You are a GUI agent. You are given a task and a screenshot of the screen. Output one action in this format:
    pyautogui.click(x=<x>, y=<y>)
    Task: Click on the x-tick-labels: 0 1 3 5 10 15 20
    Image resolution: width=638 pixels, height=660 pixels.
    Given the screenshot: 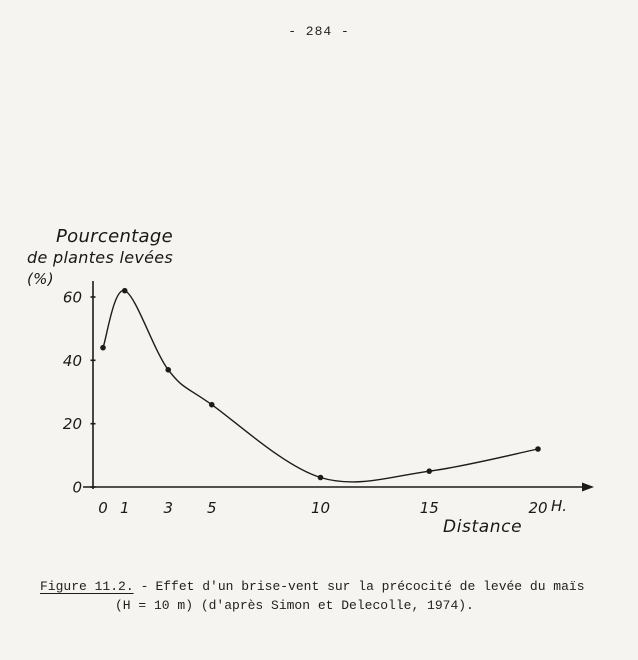 What is the action you would take?
    pyautogui.click(x=322, y=508)
    